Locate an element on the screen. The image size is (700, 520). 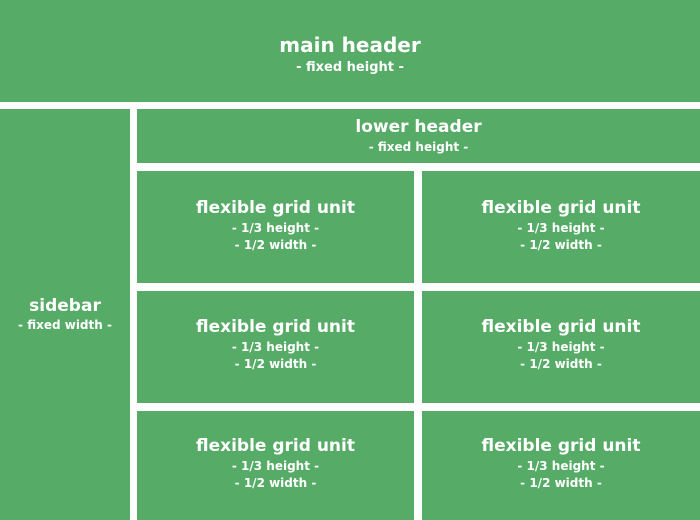
lower-header-subtitle: - fixed height - is located at coordinates (418, 146).